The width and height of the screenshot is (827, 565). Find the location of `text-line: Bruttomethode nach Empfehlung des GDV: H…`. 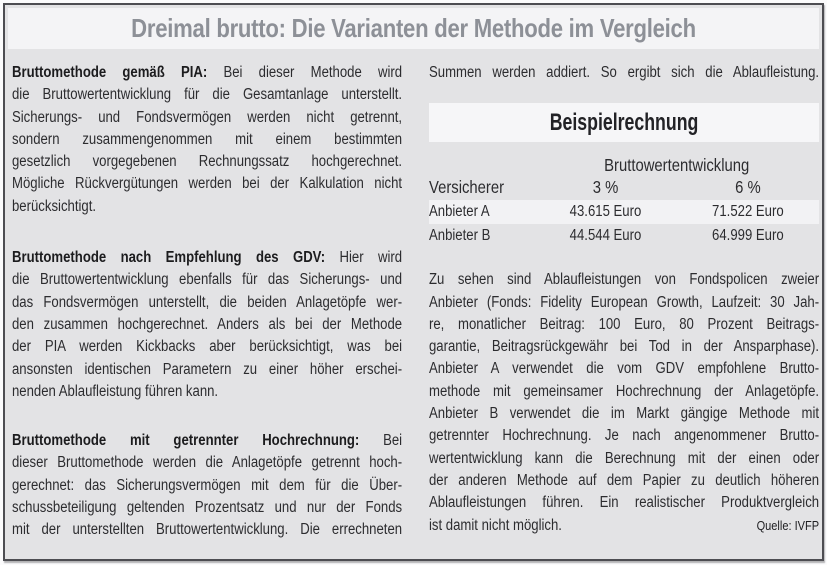

text-line: Bruttomethode nach Empfehlung des GDV: H… is located at coordinates (207, 258).